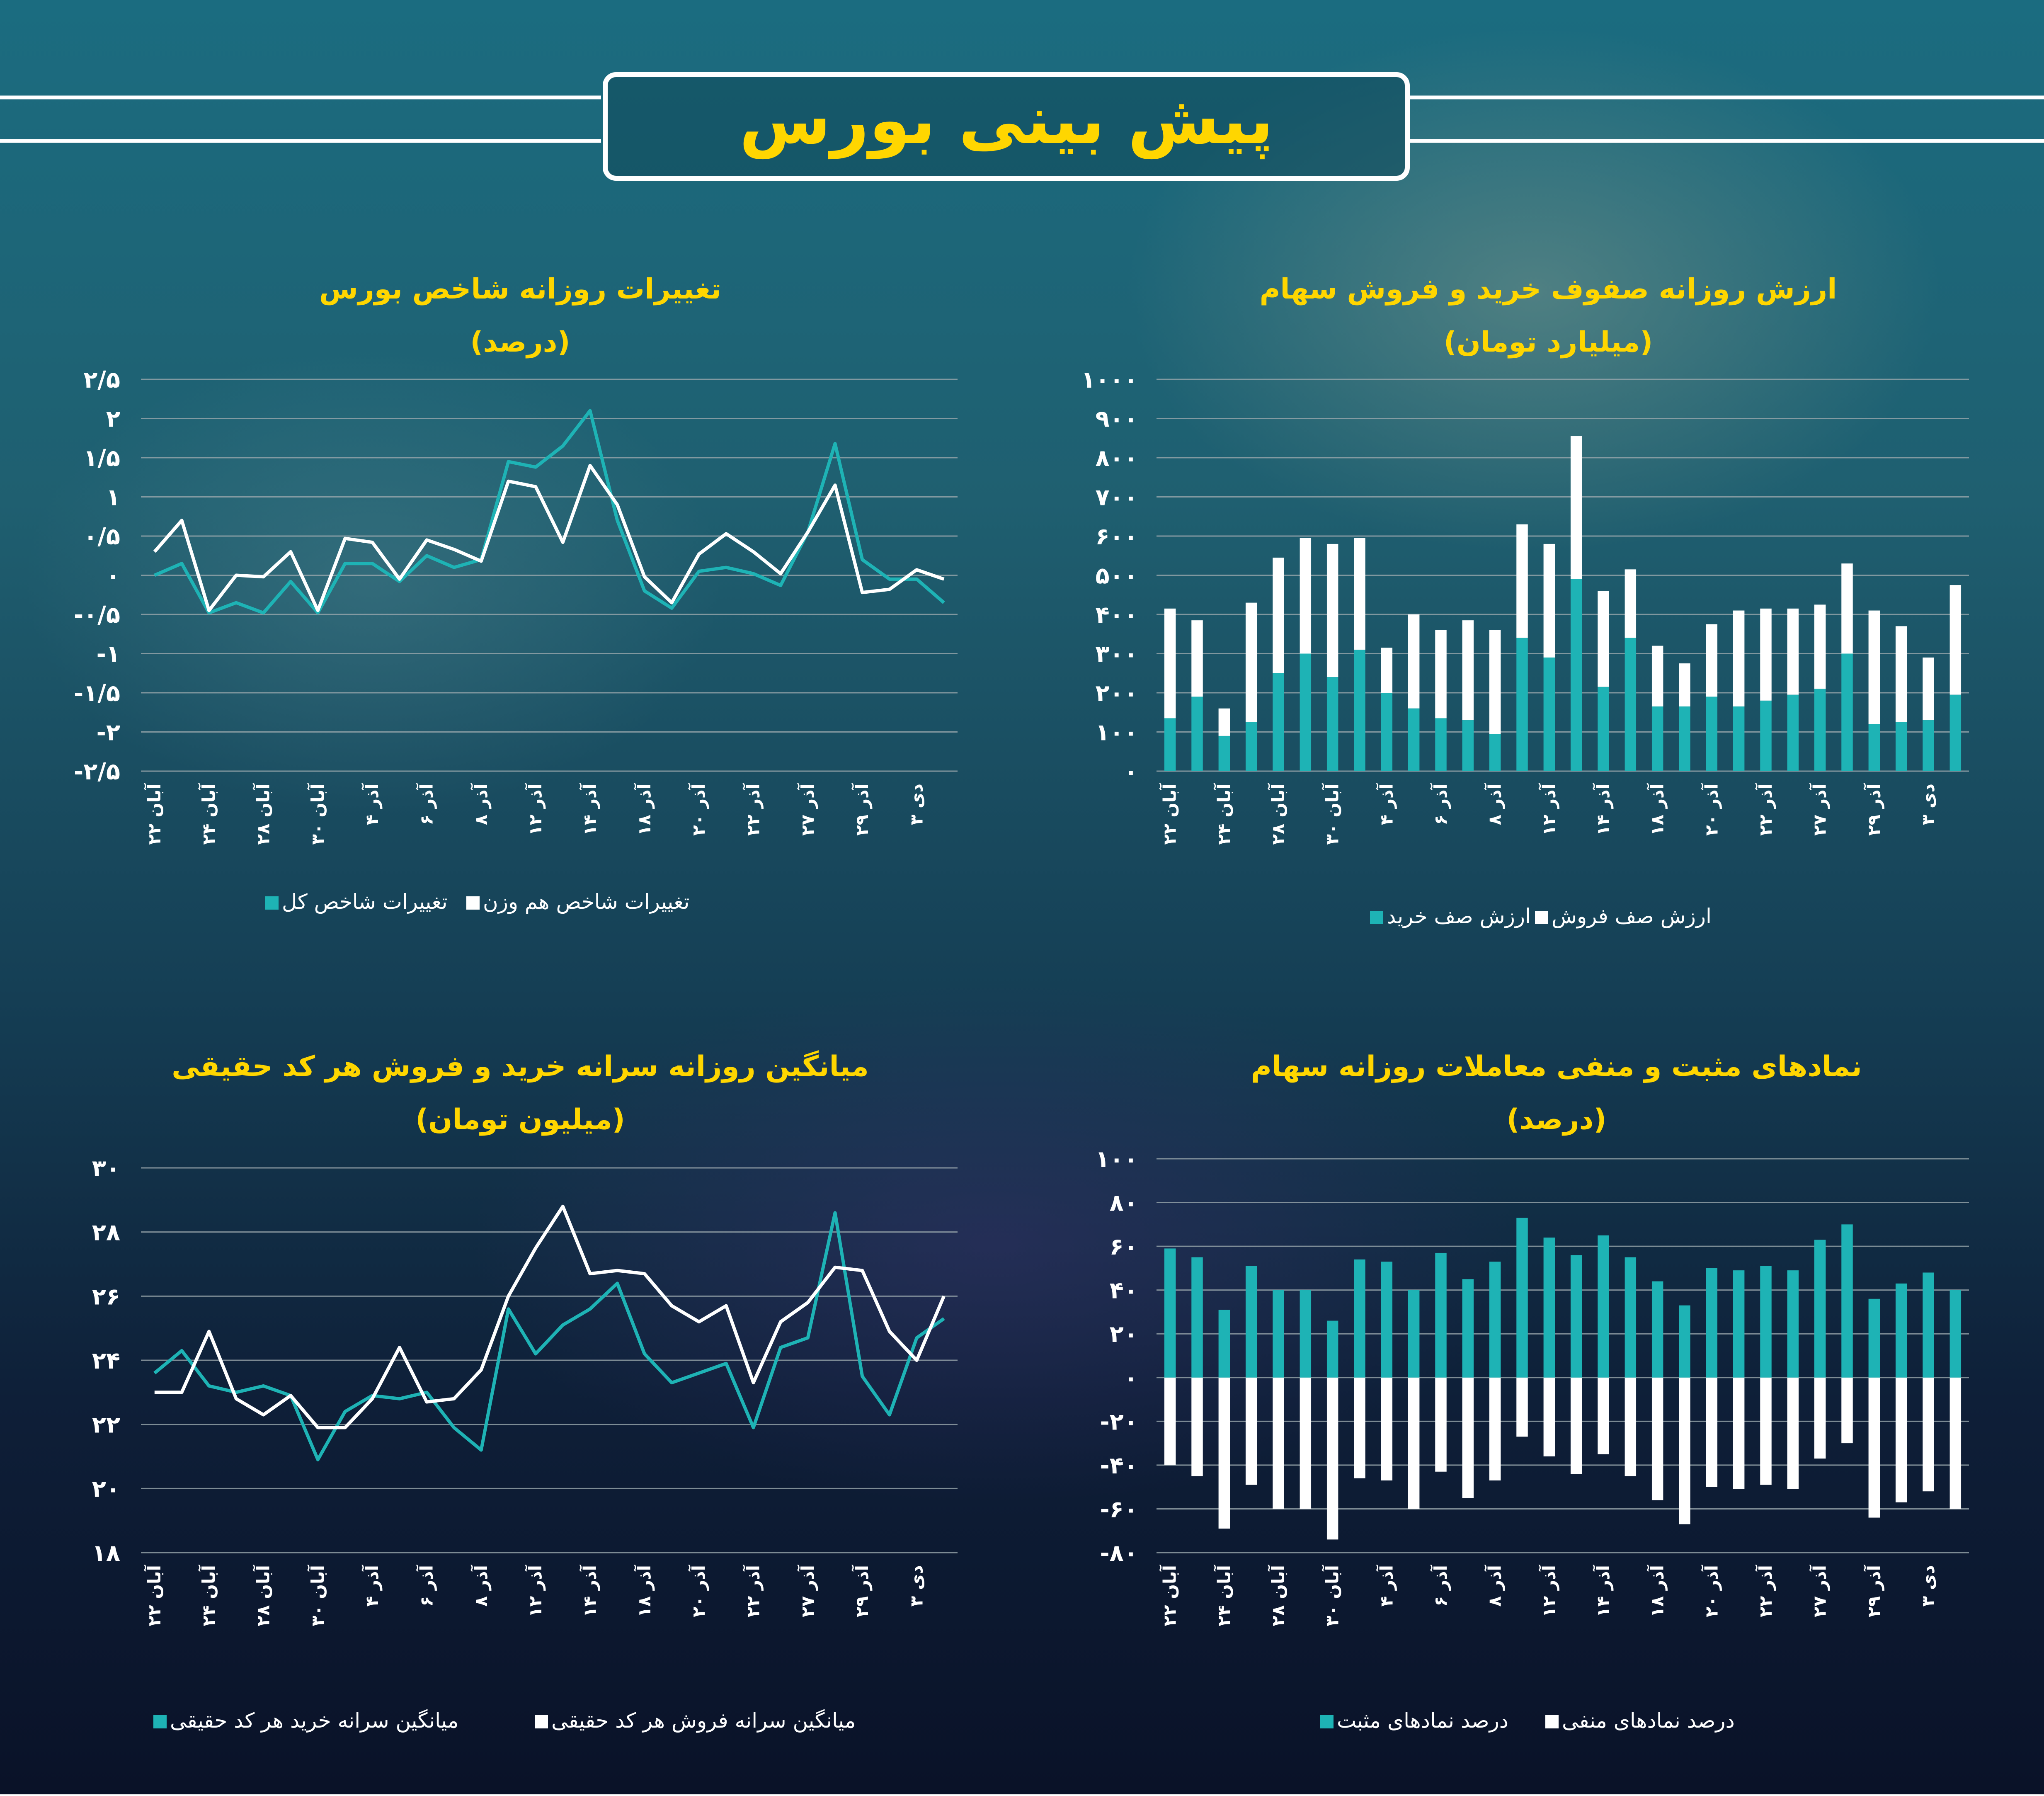 This screenshot has width=2044, height=1796. What do you see at coordinates (549, 538) in the screenshot?
I see `index-line-white` at bounding box center [549, 538].